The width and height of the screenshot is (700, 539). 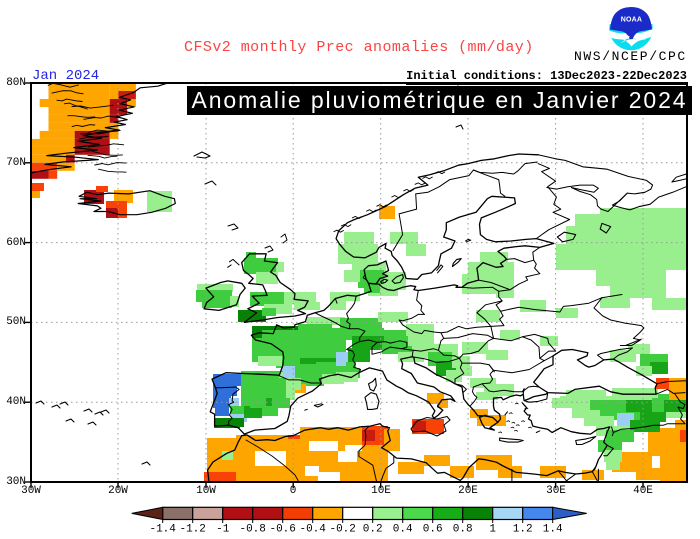 What do you see at coordinates (433, 530) in the screenshot?
I see `svg-text: 0.6` at bounding box center [433, 530].